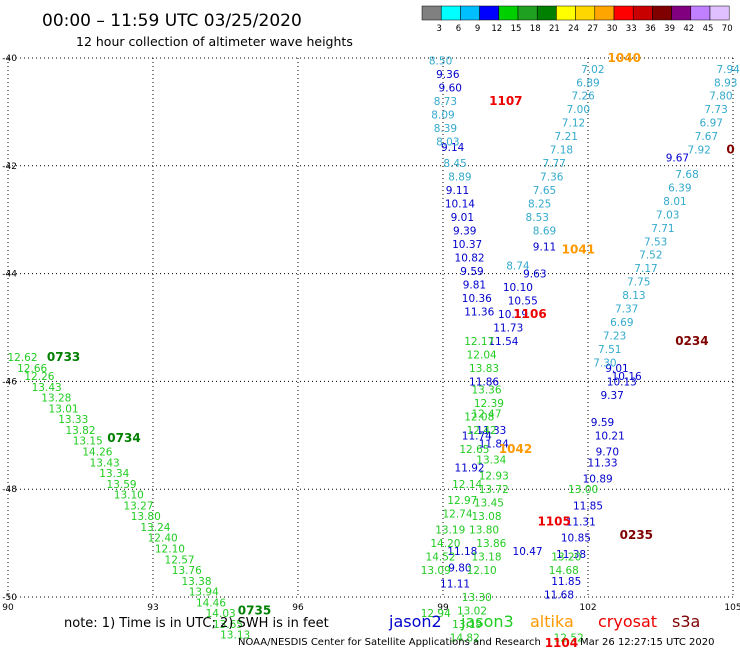 Image resolution: width=740 pixels, height=650 pixels. What do you see at coordinates (730, 150) in the screenshot?
I see `pass-time-label: 0` at bounding box center [730, 150].